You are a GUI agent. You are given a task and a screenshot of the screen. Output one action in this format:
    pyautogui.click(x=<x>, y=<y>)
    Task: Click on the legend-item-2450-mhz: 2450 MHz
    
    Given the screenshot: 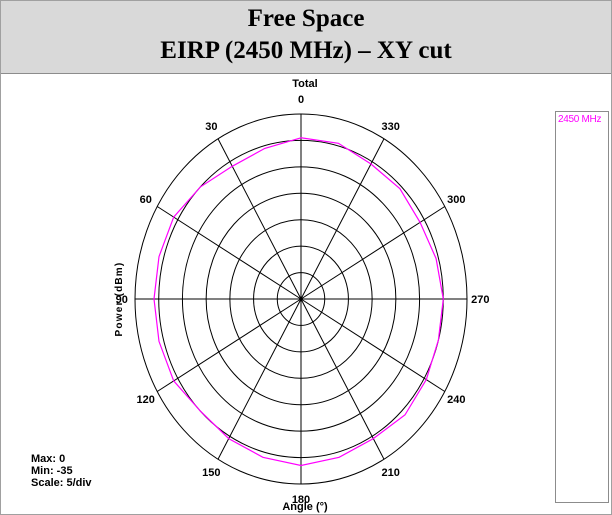 What is the action you would take?
    pyautogui.click(x=580, y=119)
    